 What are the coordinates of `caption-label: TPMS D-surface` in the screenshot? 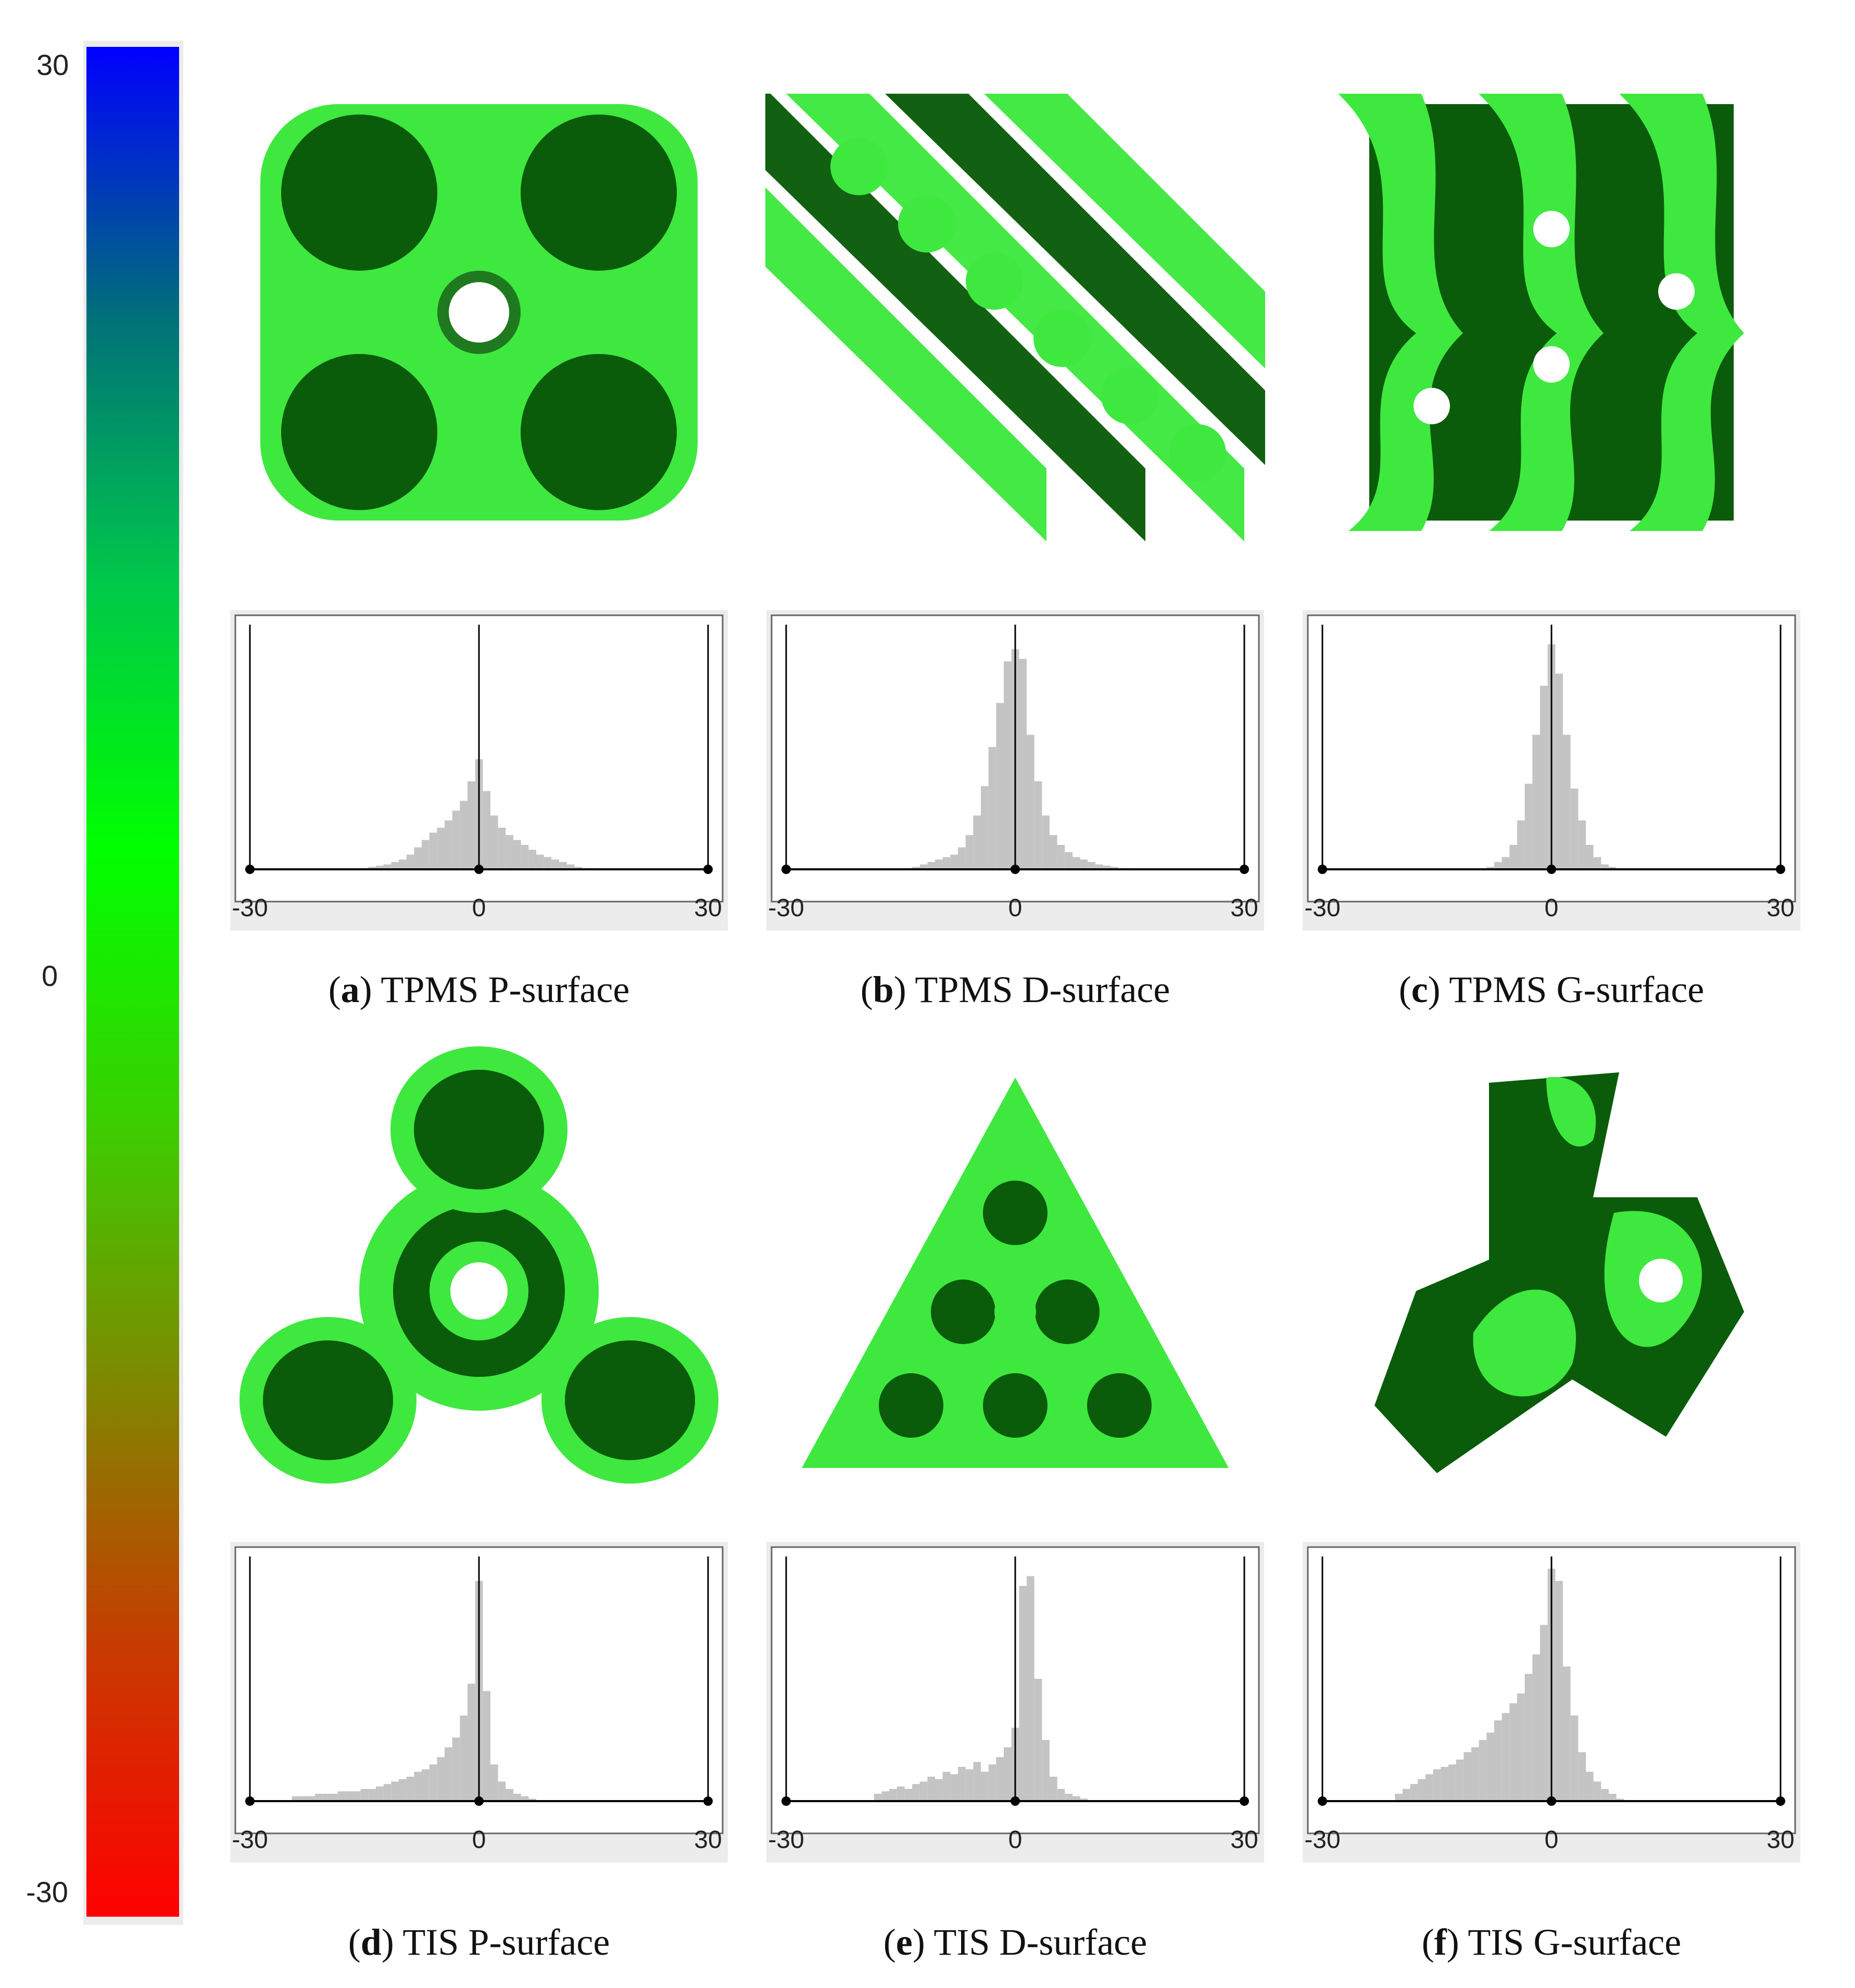 It's located at (1042, 989).